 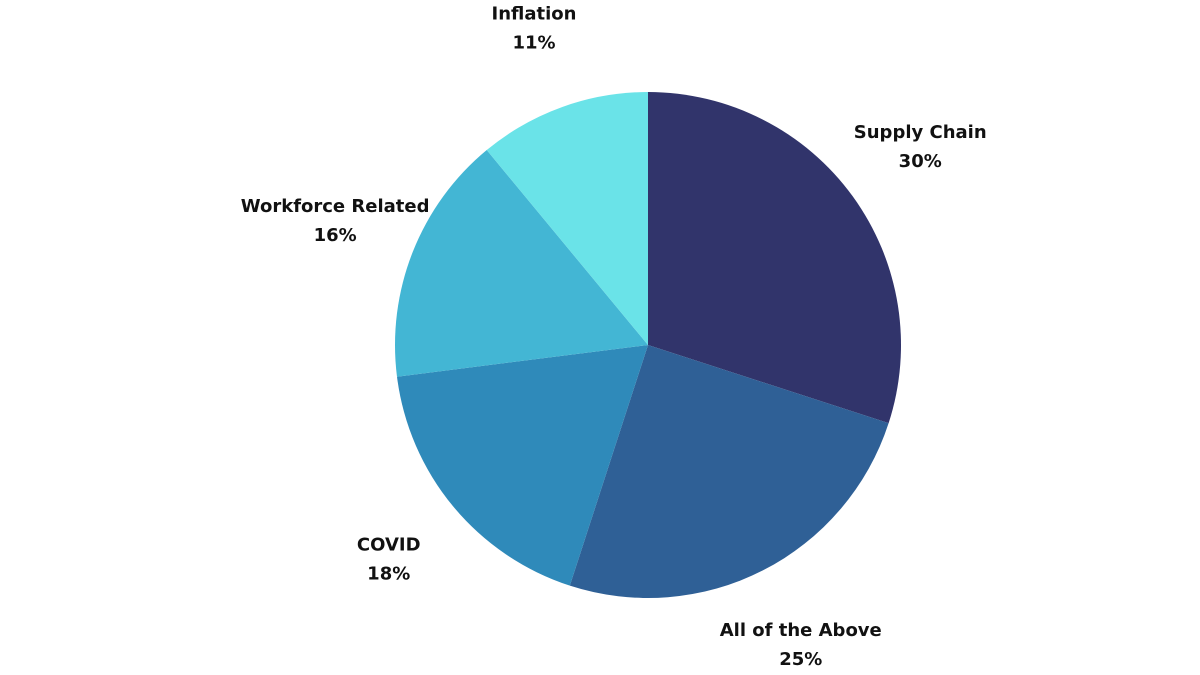 I want to click on slice-label: Workforce Related, so click(x=335, y=206).